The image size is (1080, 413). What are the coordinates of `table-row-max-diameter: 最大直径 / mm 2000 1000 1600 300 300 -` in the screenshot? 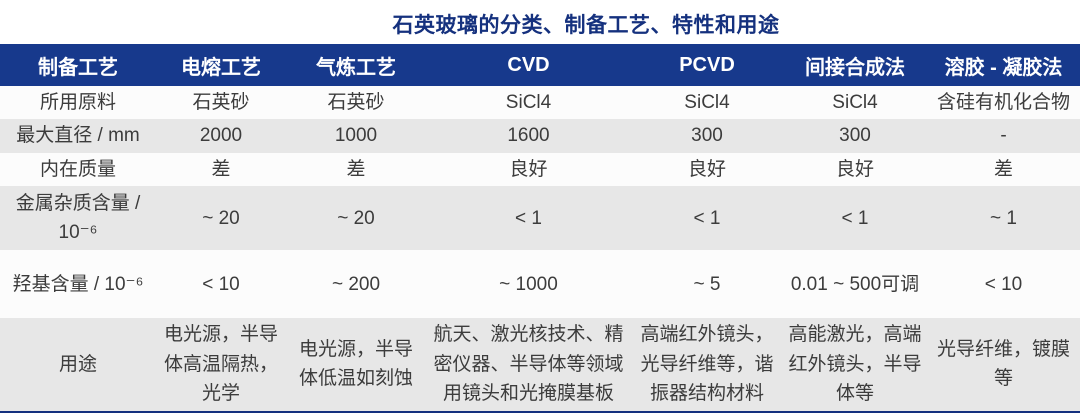 It's located at (540, 136).